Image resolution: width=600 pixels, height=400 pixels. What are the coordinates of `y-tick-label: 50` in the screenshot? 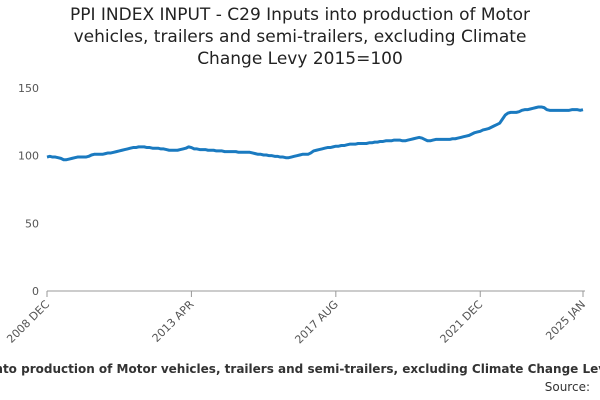 It's located at (32, 223).